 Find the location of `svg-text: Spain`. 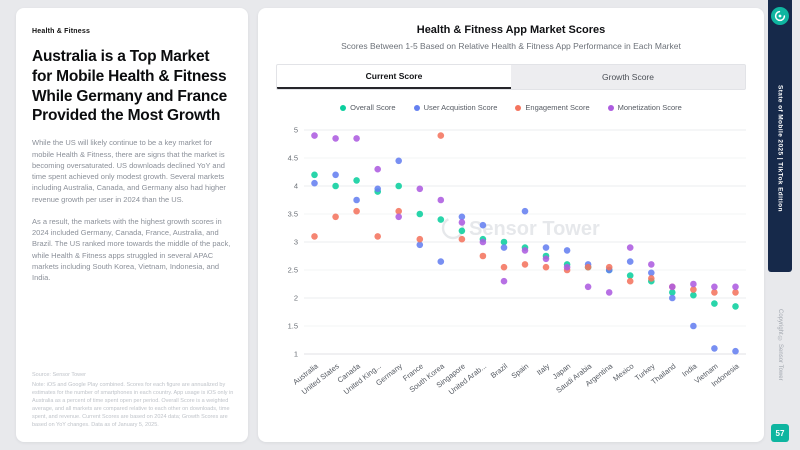

svg-text: Spain is located at coordinates (520, 370).